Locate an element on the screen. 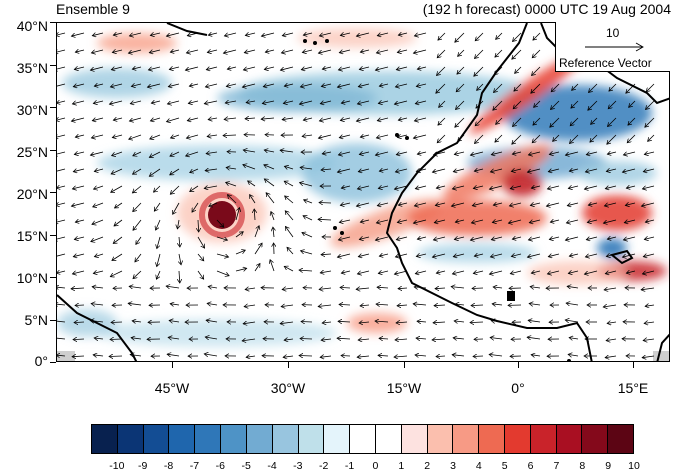  lon-label: 45°W is located at coordinates (172, 388).